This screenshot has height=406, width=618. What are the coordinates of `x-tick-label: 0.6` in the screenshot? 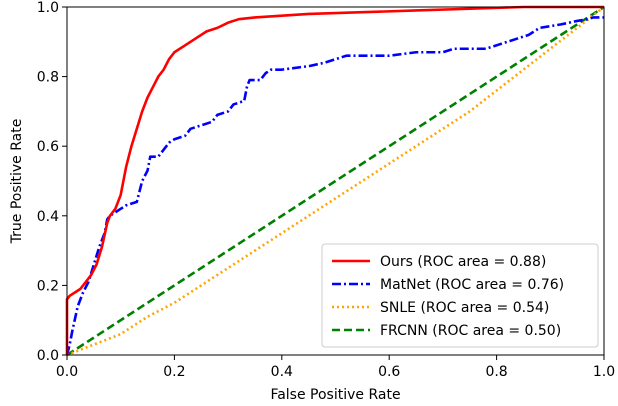 It's located at (389, 372).